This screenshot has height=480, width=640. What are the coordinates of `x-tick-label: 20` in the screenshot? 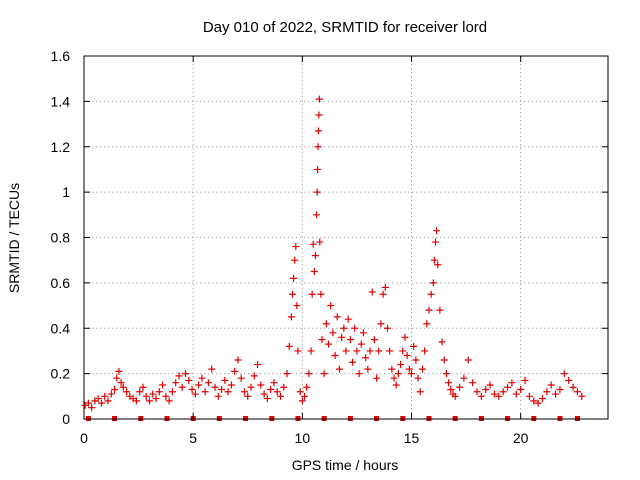 It's located at (521, 438).